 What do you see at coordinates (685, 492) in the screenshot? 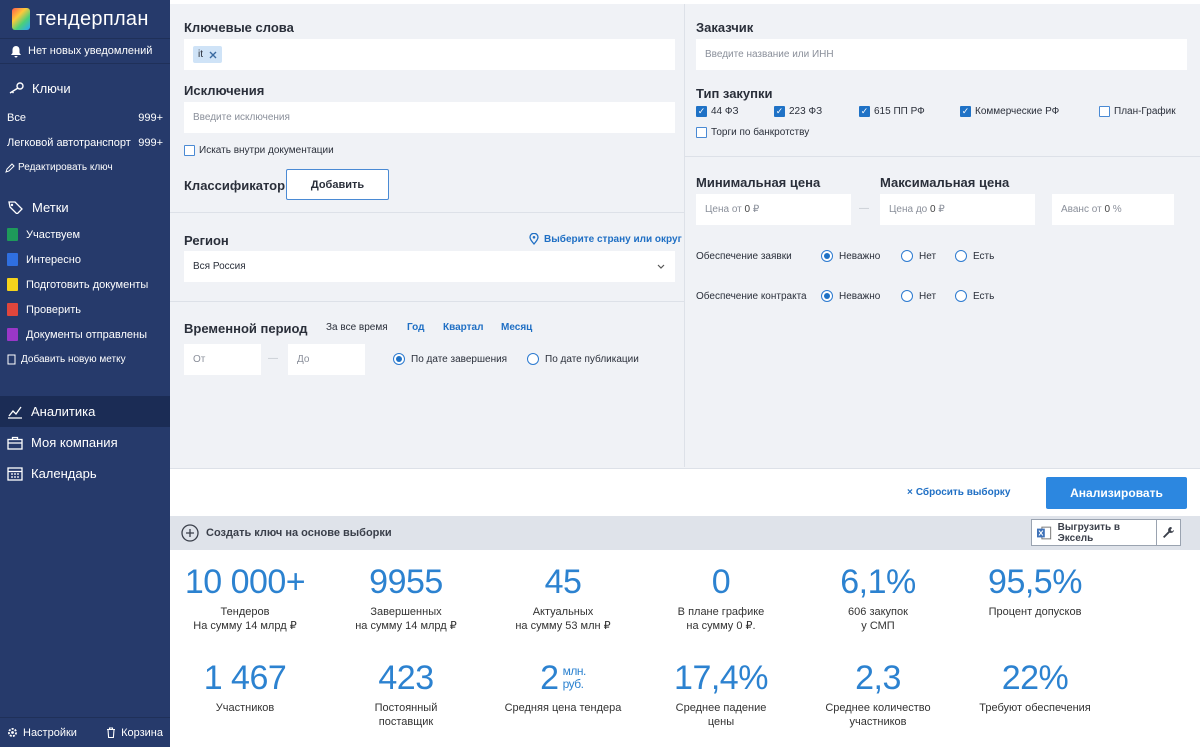
I see `action-bar: × Сбросить выборку Анализировать` at bounding box center [685, 492].